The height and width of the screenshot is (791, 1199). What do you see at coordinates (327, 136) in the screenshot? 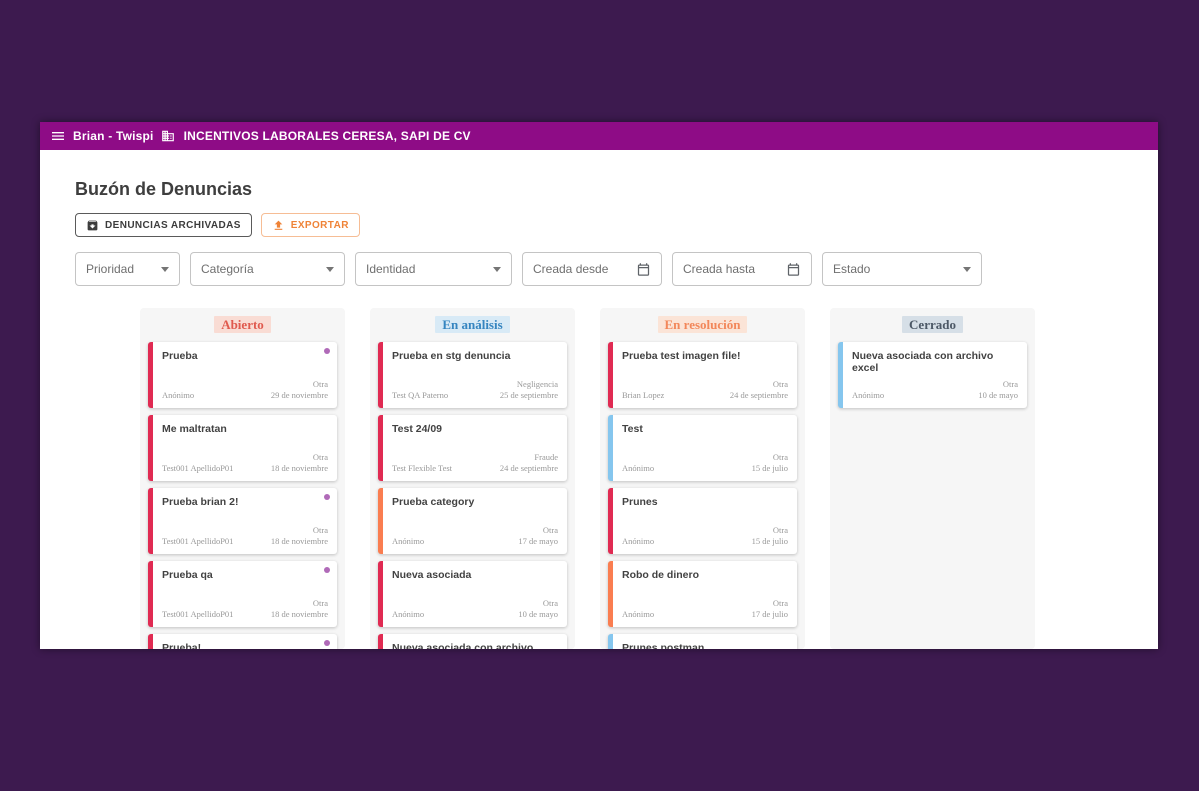
I see `company-title: INCENTIVOS LABORALES CERESA, SAPI DE CV` at bounding box center [327, 136].